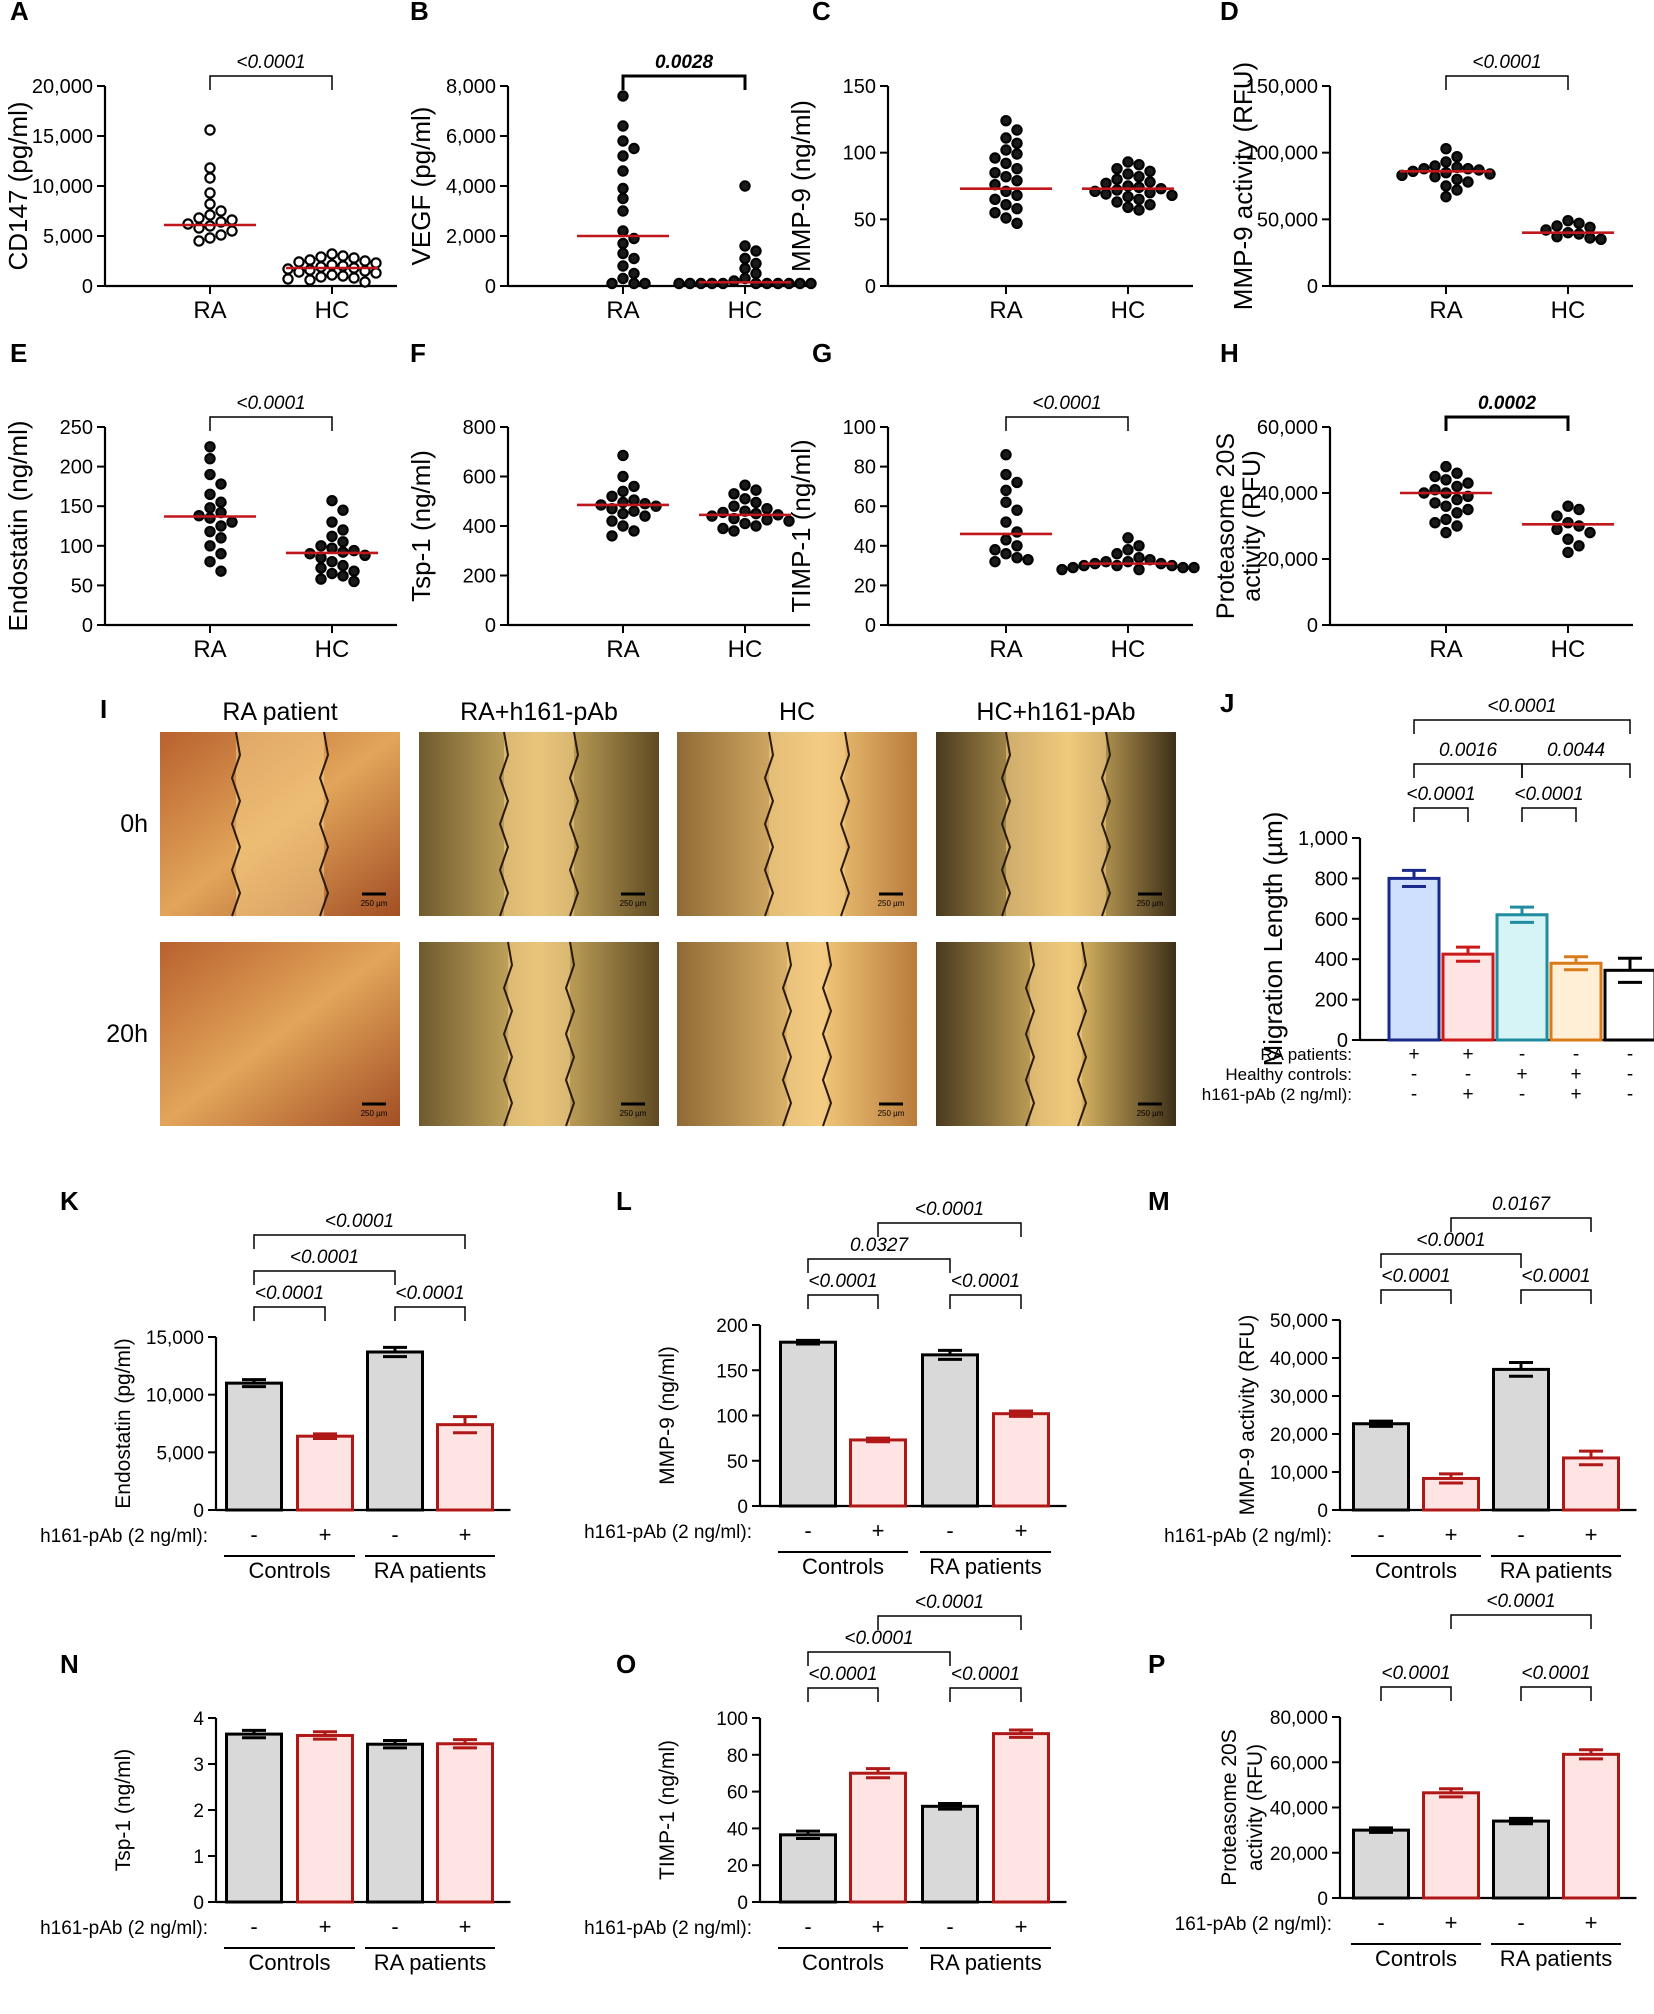 The width and height of the screenshot is (1654, 2014). What do you see at coordinates (859, 428) in the screenshot?
I see `y-tick-label: 100` at bounding box center [859, 428].